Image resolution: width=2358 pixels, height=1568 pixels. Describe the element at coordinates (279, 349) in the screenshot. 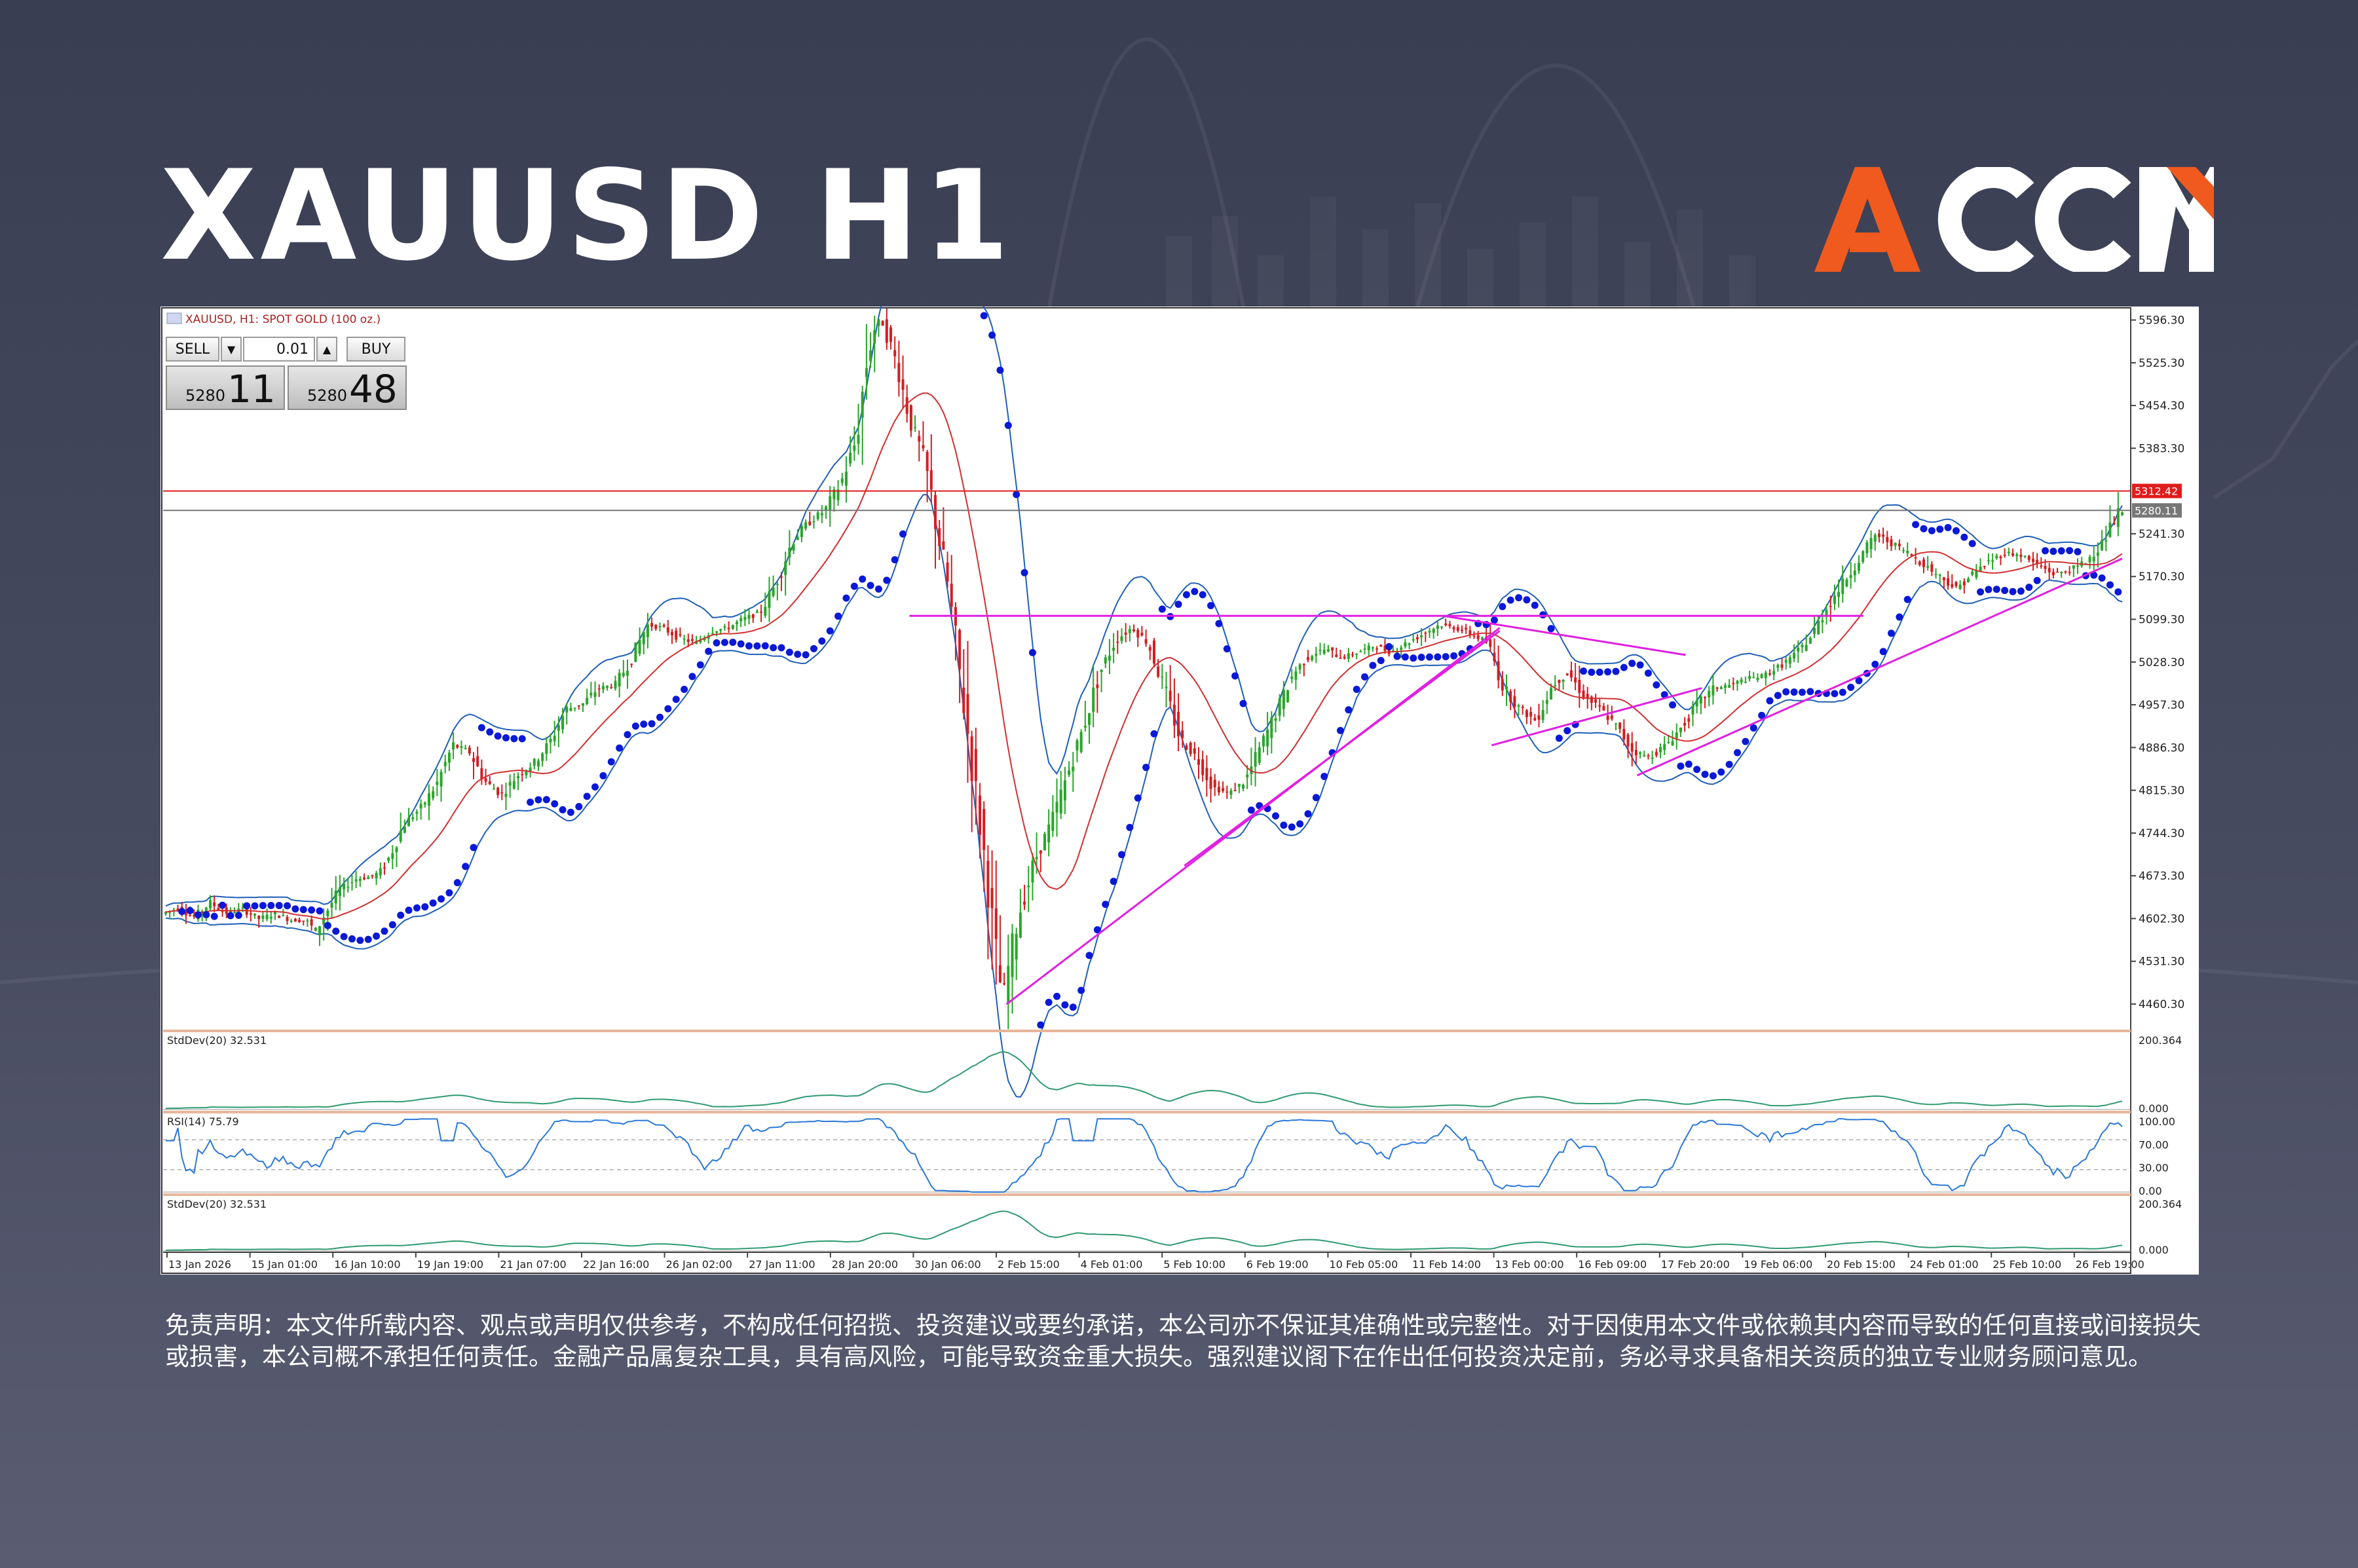

I see `lot-size-input: 0.01` at that location.